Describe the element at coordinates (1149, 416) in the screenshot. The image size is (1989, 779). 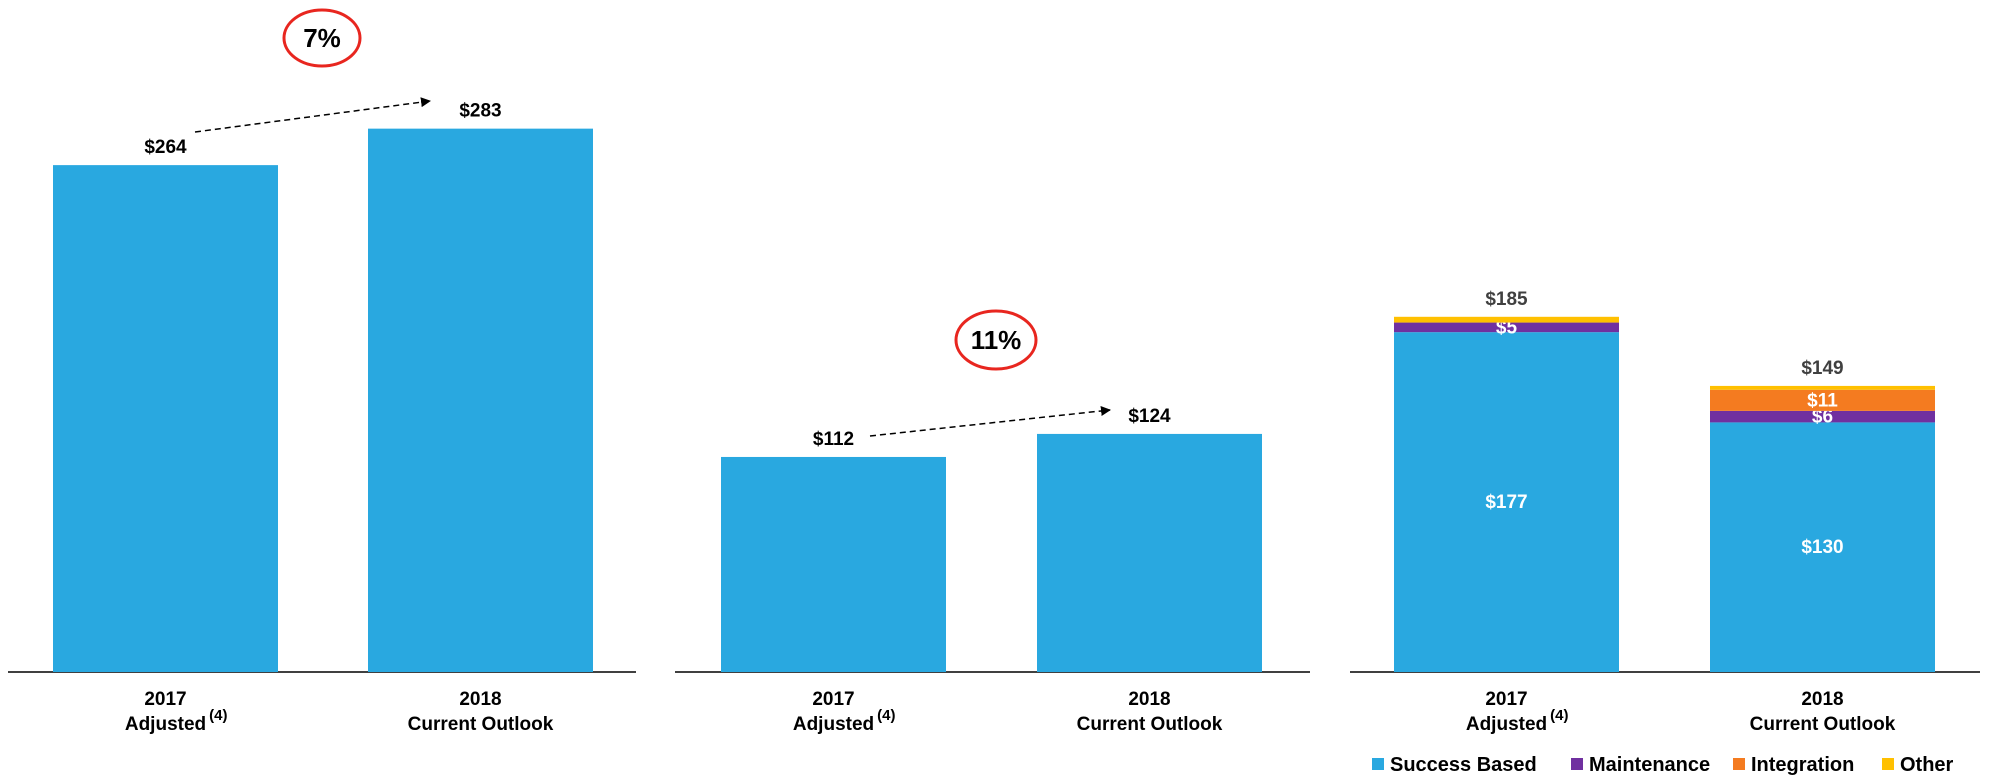
I see `bar-value-label: $124` at that location.